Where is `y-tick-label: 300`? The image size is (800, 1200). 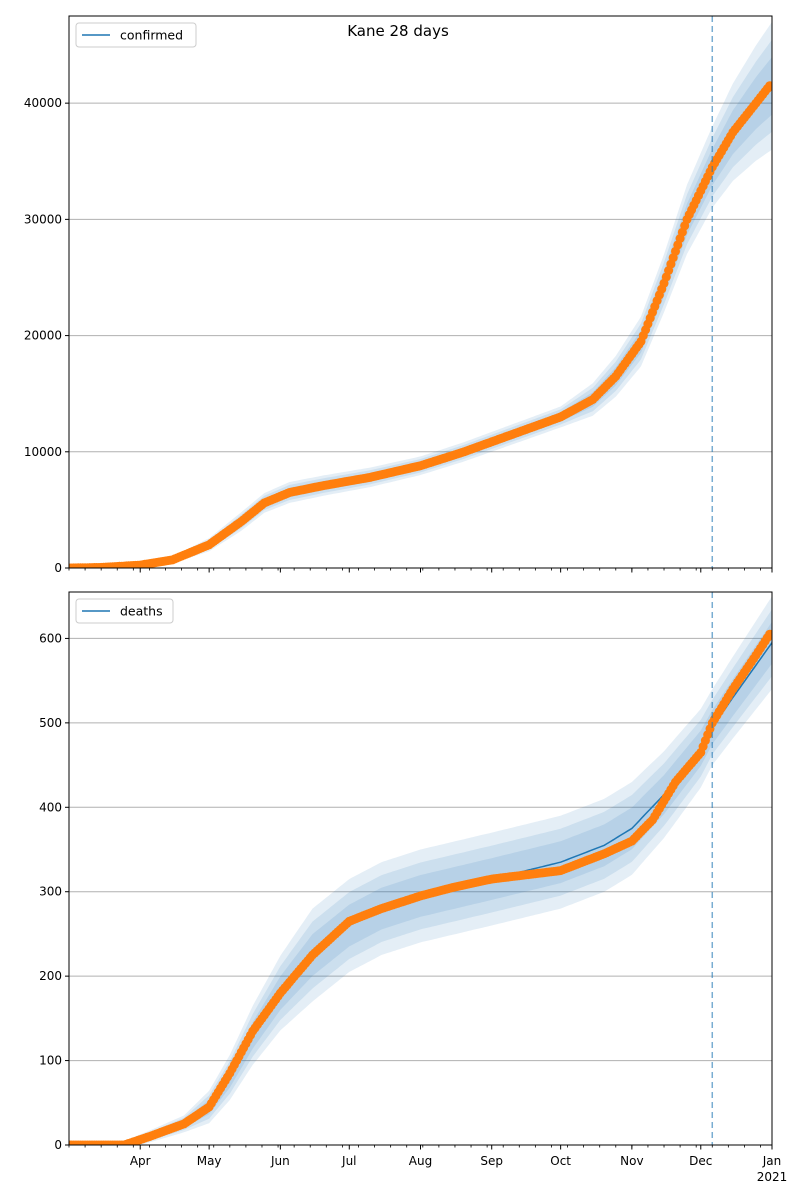
y-tick-label: 300 is located at coordinates (50, 892).